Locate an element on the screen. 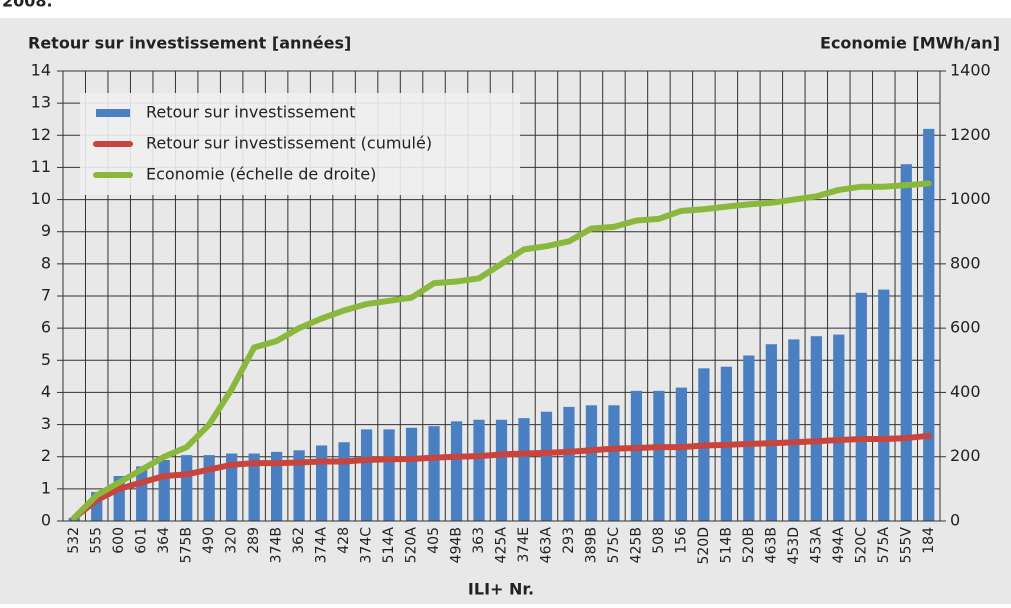 This screenshot has width=1011, height=608. fragment-text: 2008. is located at coordinates (27, 5).